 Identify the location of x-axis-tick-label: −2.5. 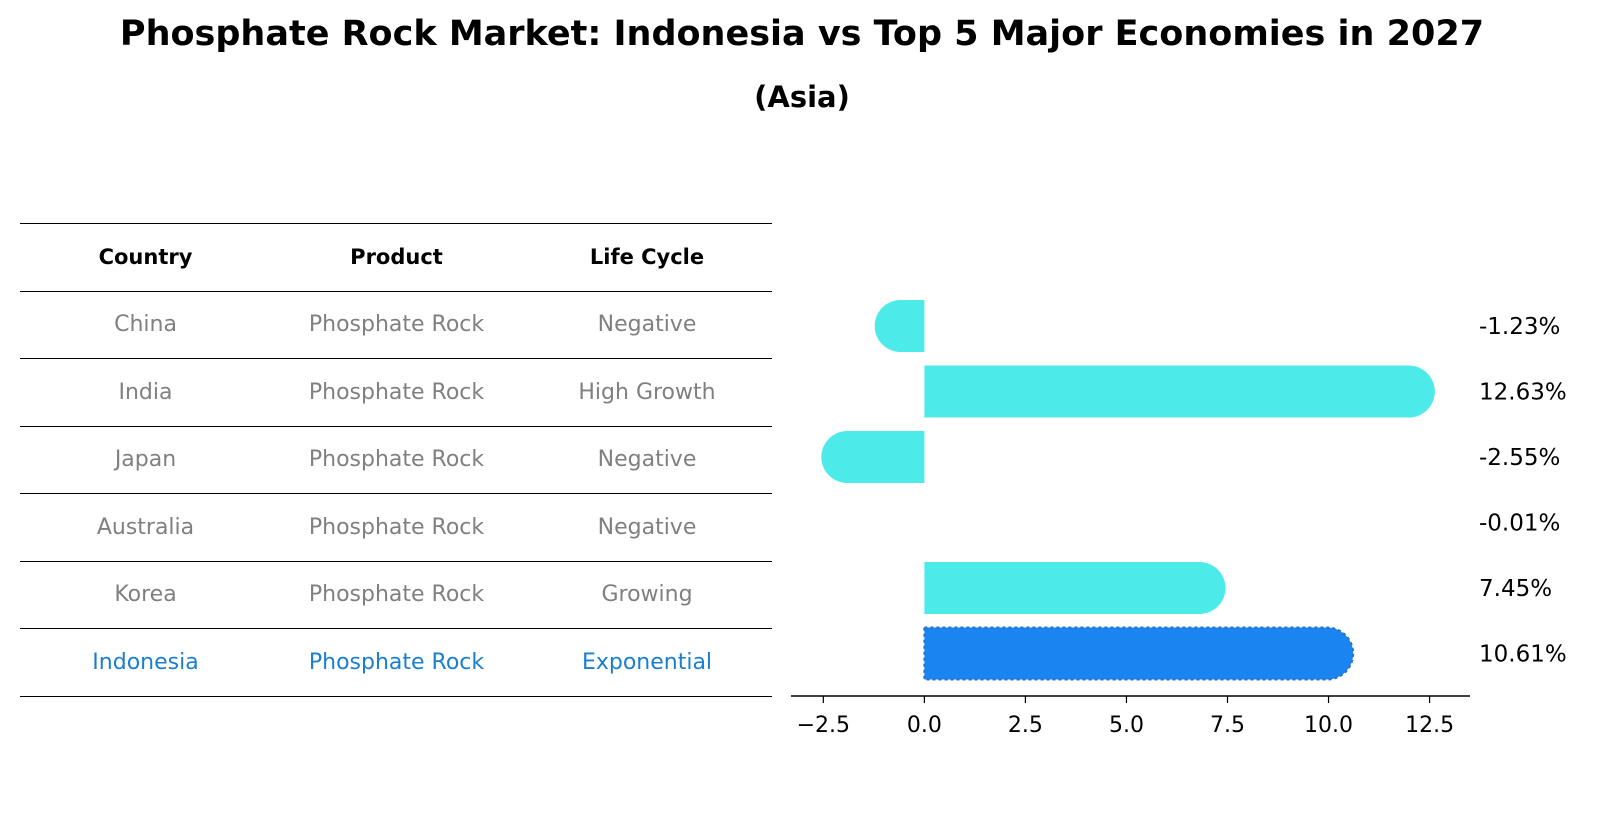
(823, 725).